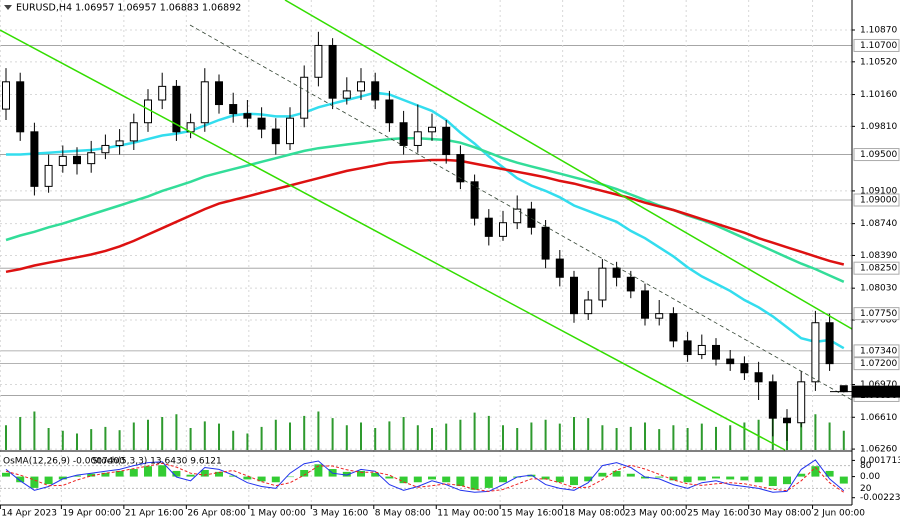 The height and width of the screenshot is (520, 900). What do you see at coordinates (878, 191) in the screenshot?
I see `y-tick-label: 1.09100` at bounding box center [878, 191].